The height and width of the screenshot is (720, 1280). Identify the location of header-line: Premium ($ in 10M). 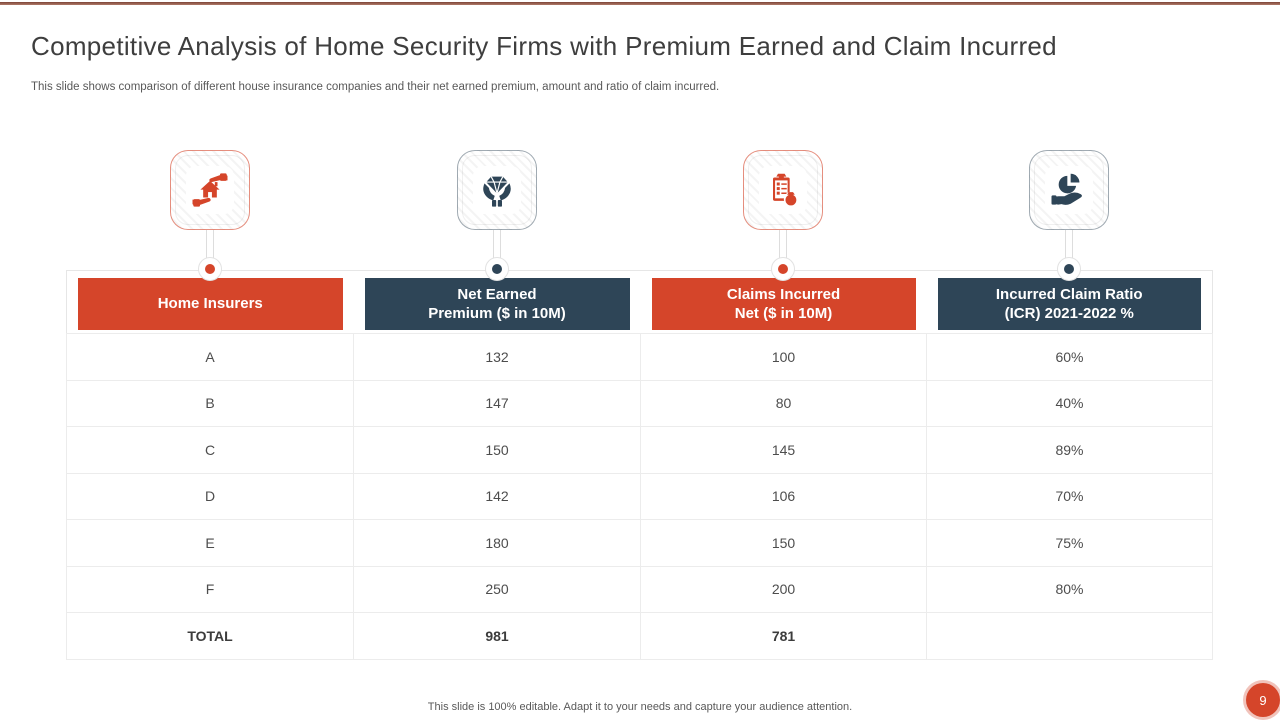
(497, 313).